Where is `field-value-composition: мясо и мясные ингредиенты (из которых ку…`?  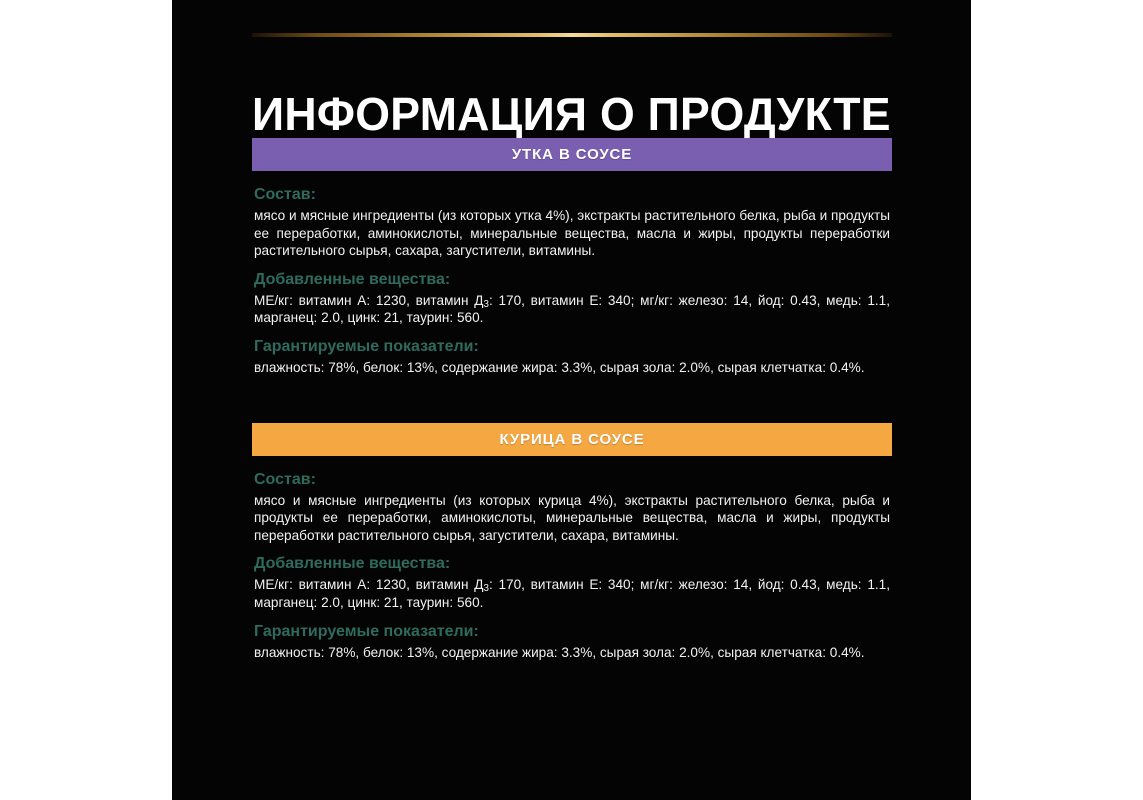
field-value-composition: мясо и мясные ингредиенты (из которых ку… is located at coordinates (572, 517).